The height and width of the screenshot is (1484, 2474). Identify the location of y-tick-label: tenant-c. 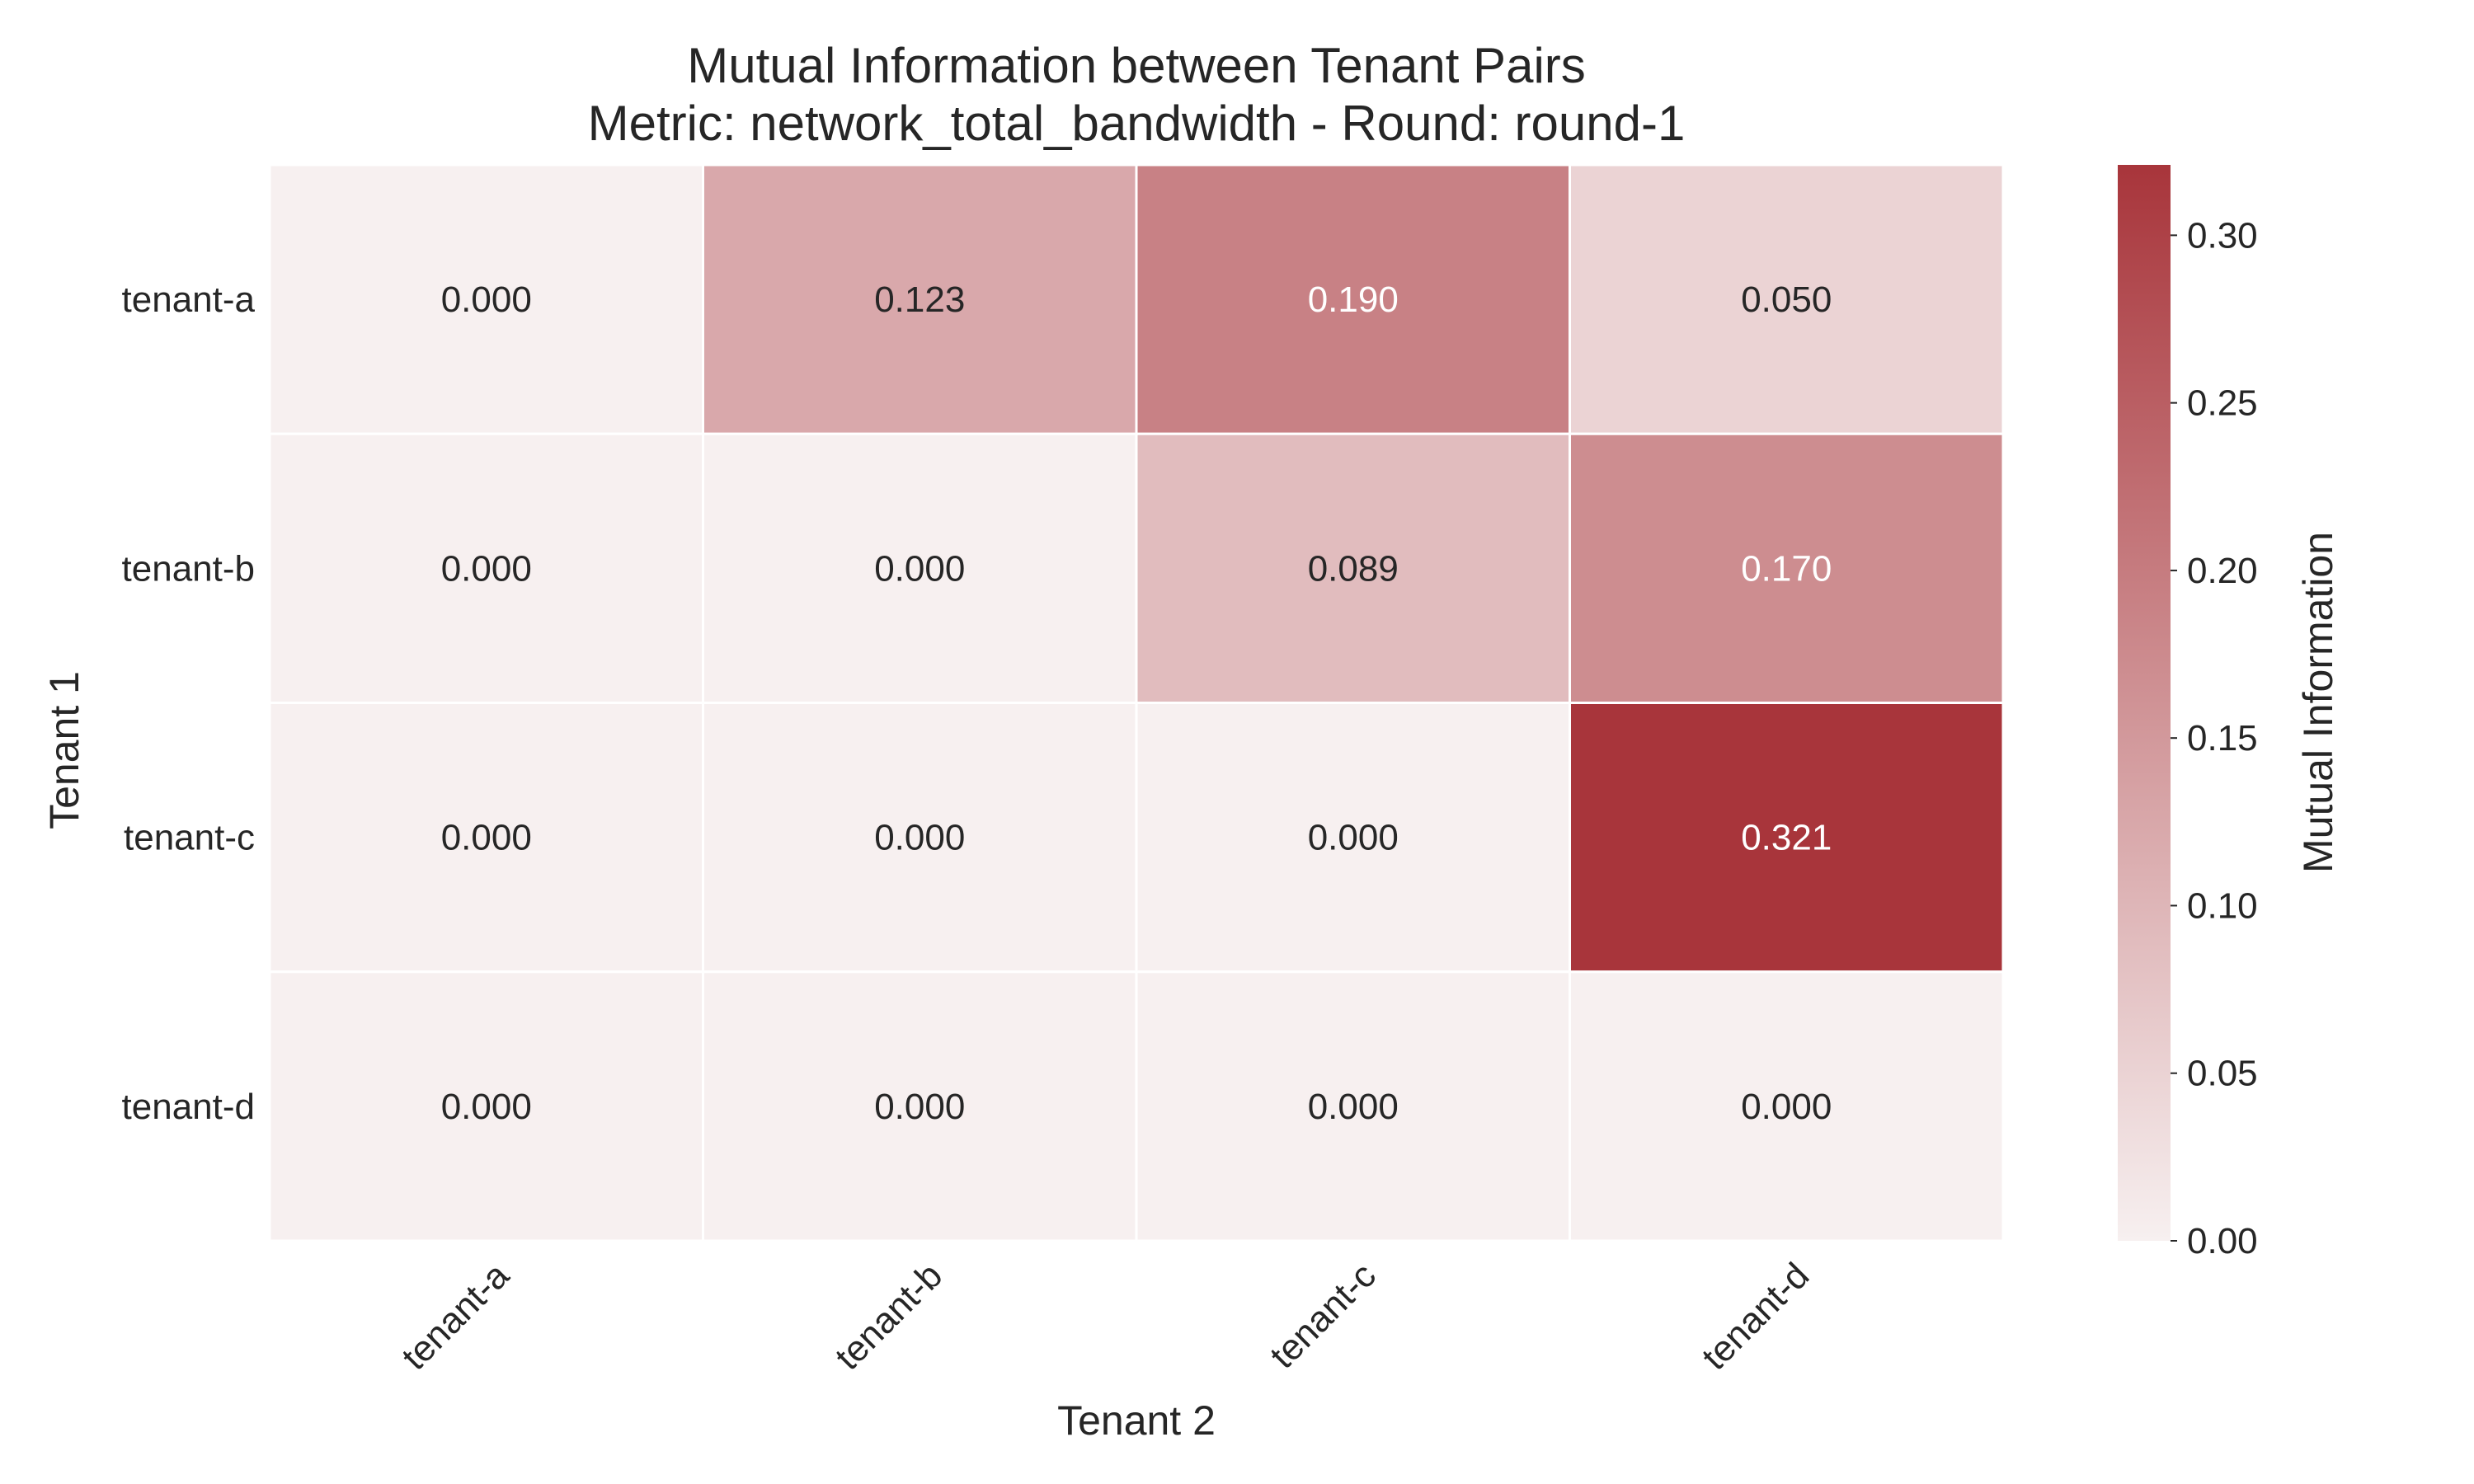
(189, 838).